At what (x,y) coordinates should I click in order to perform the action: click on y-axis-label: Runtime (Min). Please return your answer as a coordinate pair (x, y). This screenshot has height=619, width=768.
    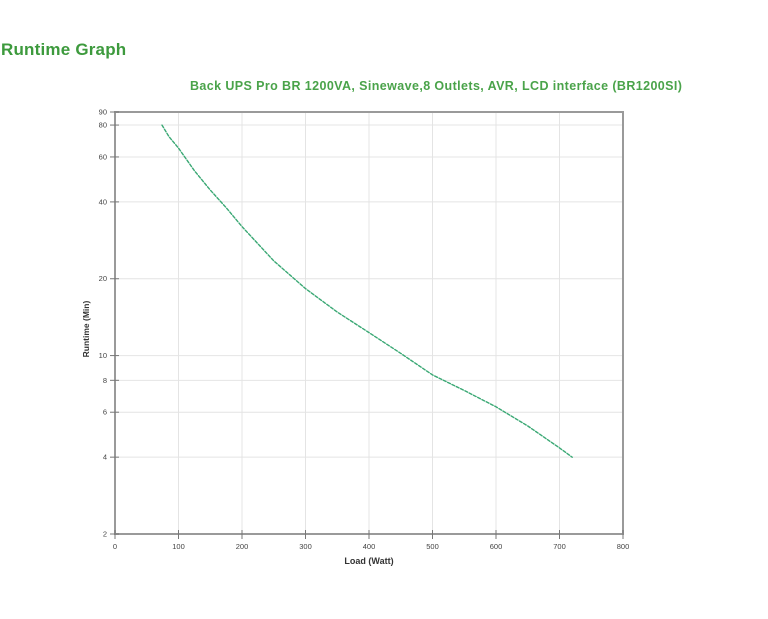
    Looking at the image, I should click on (86, 329).